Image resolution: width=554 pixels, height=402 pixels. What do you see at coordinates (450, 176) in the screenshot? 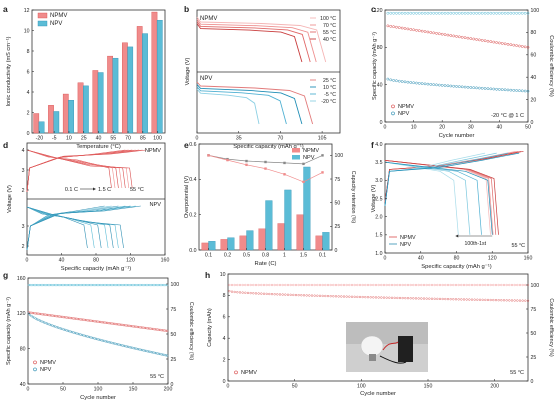
I see `curve-npmv` at bounding box center [450, 176].